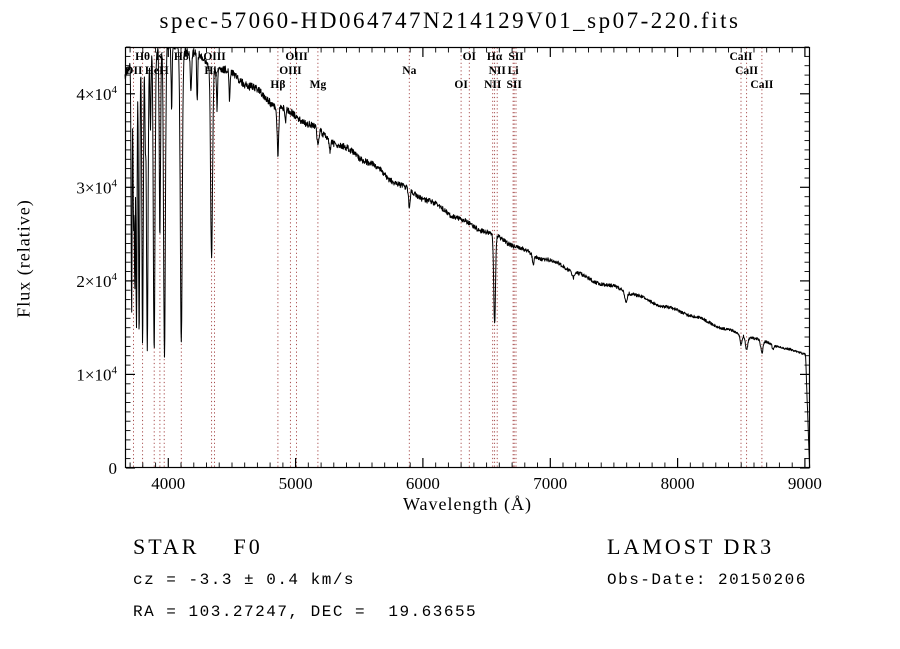  Describe the element at coordinates (96, 281) in the screenshot. I see `y-tick-label: 2×10⁴` at that location.